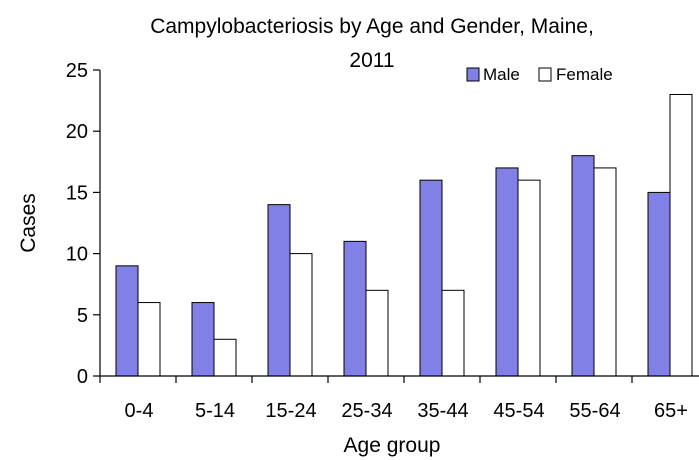  I want to click on legend-label-female: Female, so click(584, 74).